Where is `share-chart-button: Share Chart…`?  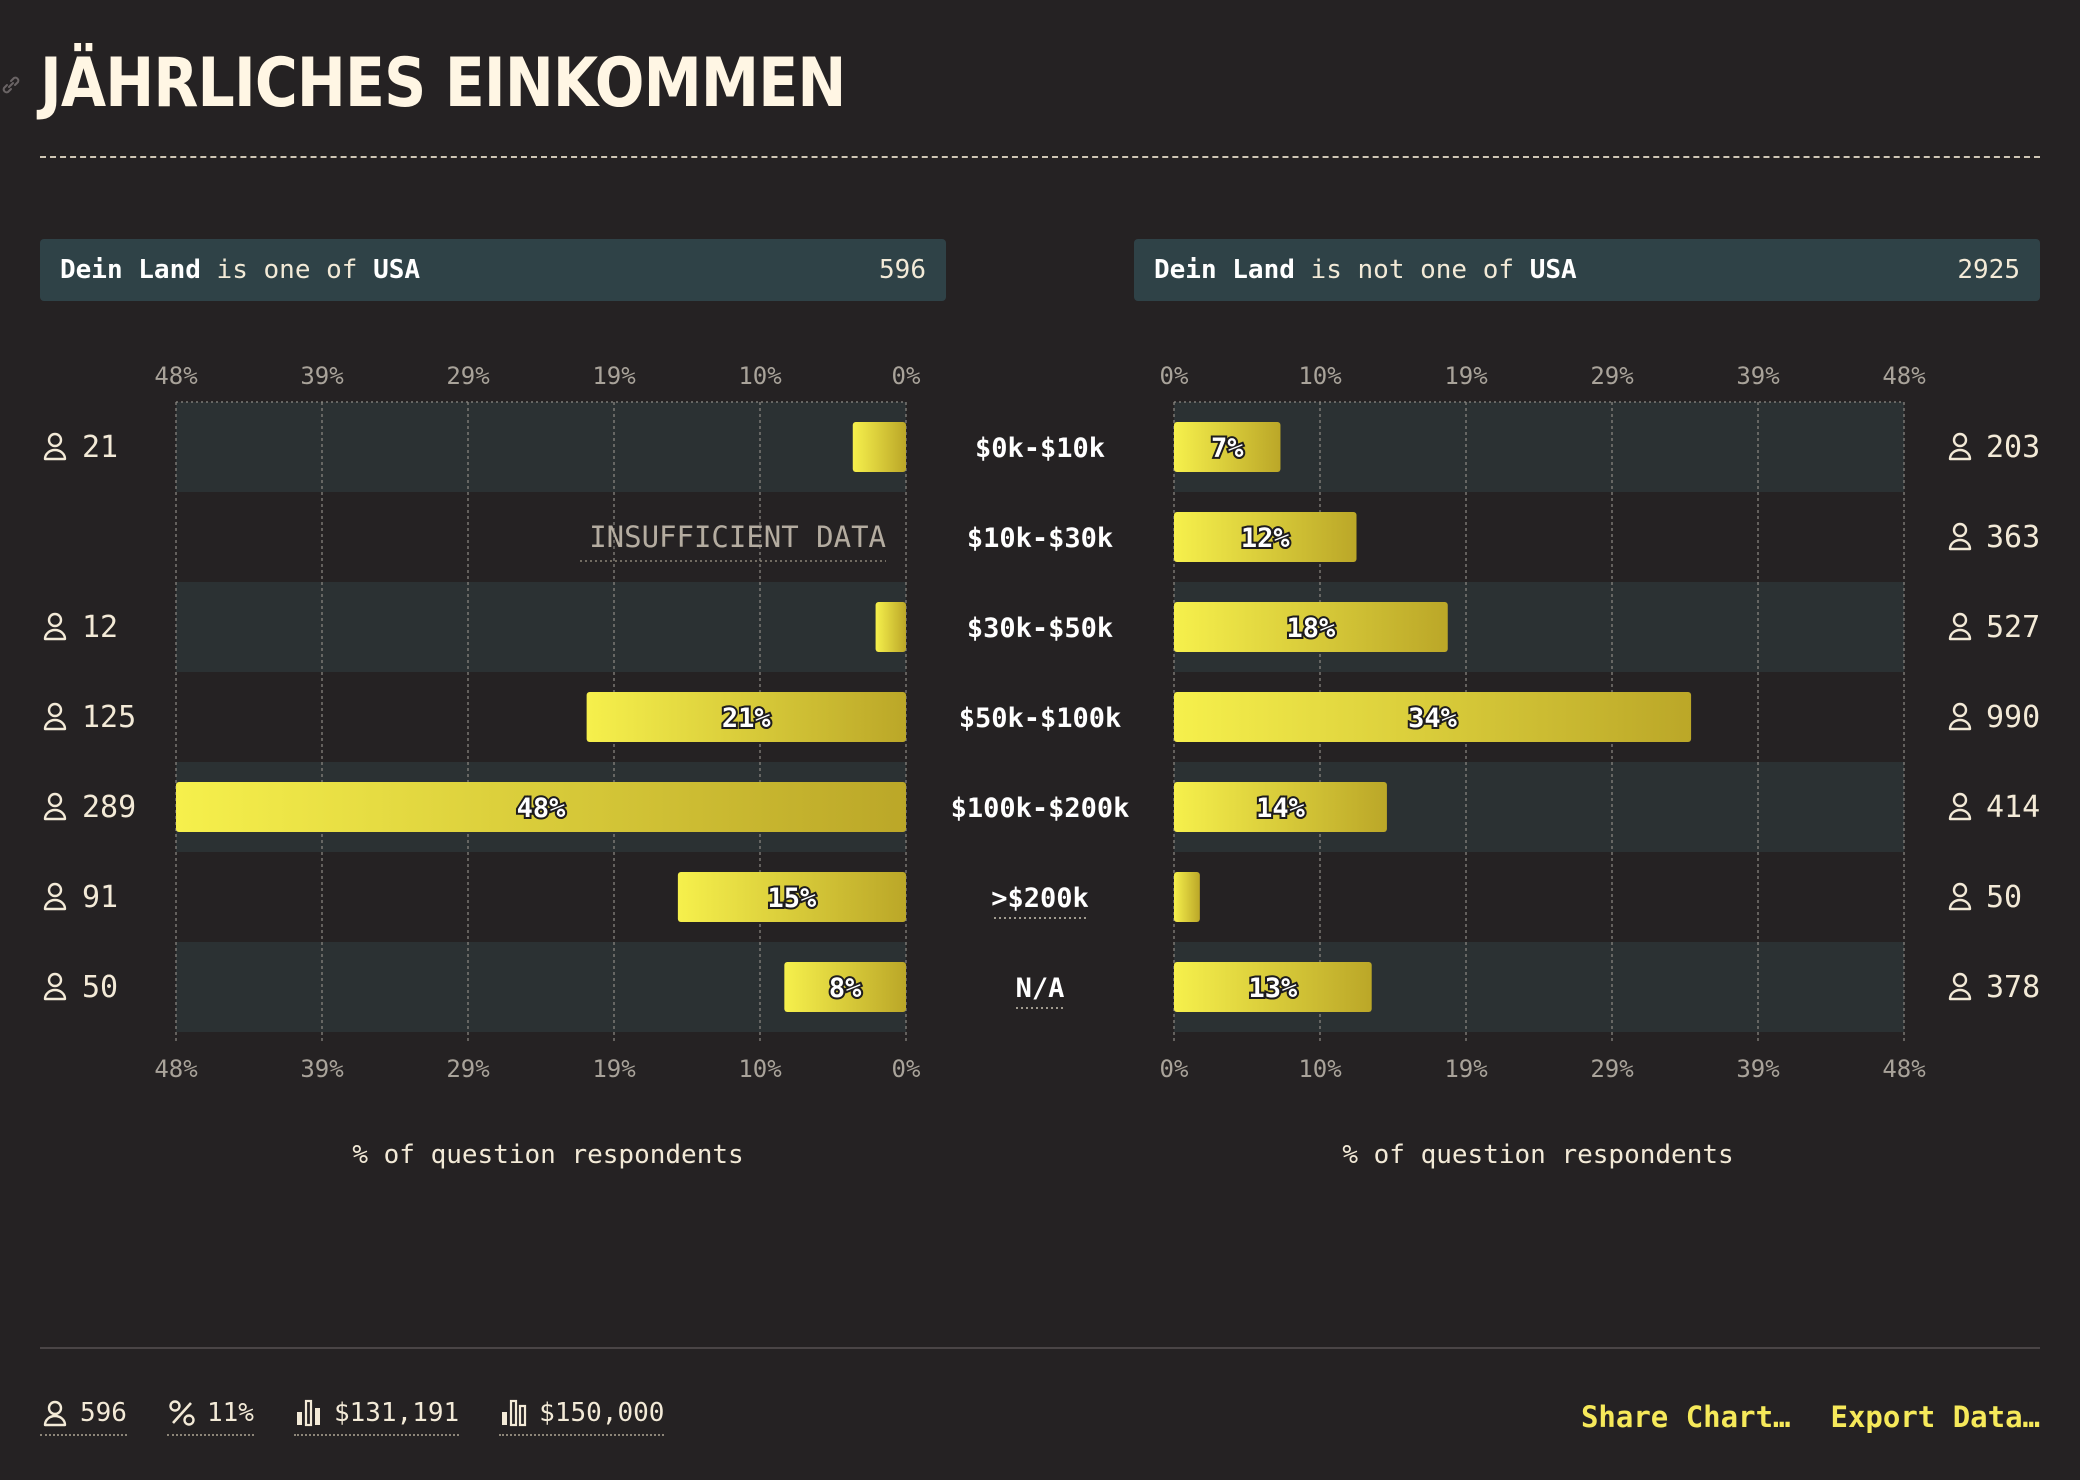
share-chart-button: Share Chart… is located at coordinates (1685, 1417).